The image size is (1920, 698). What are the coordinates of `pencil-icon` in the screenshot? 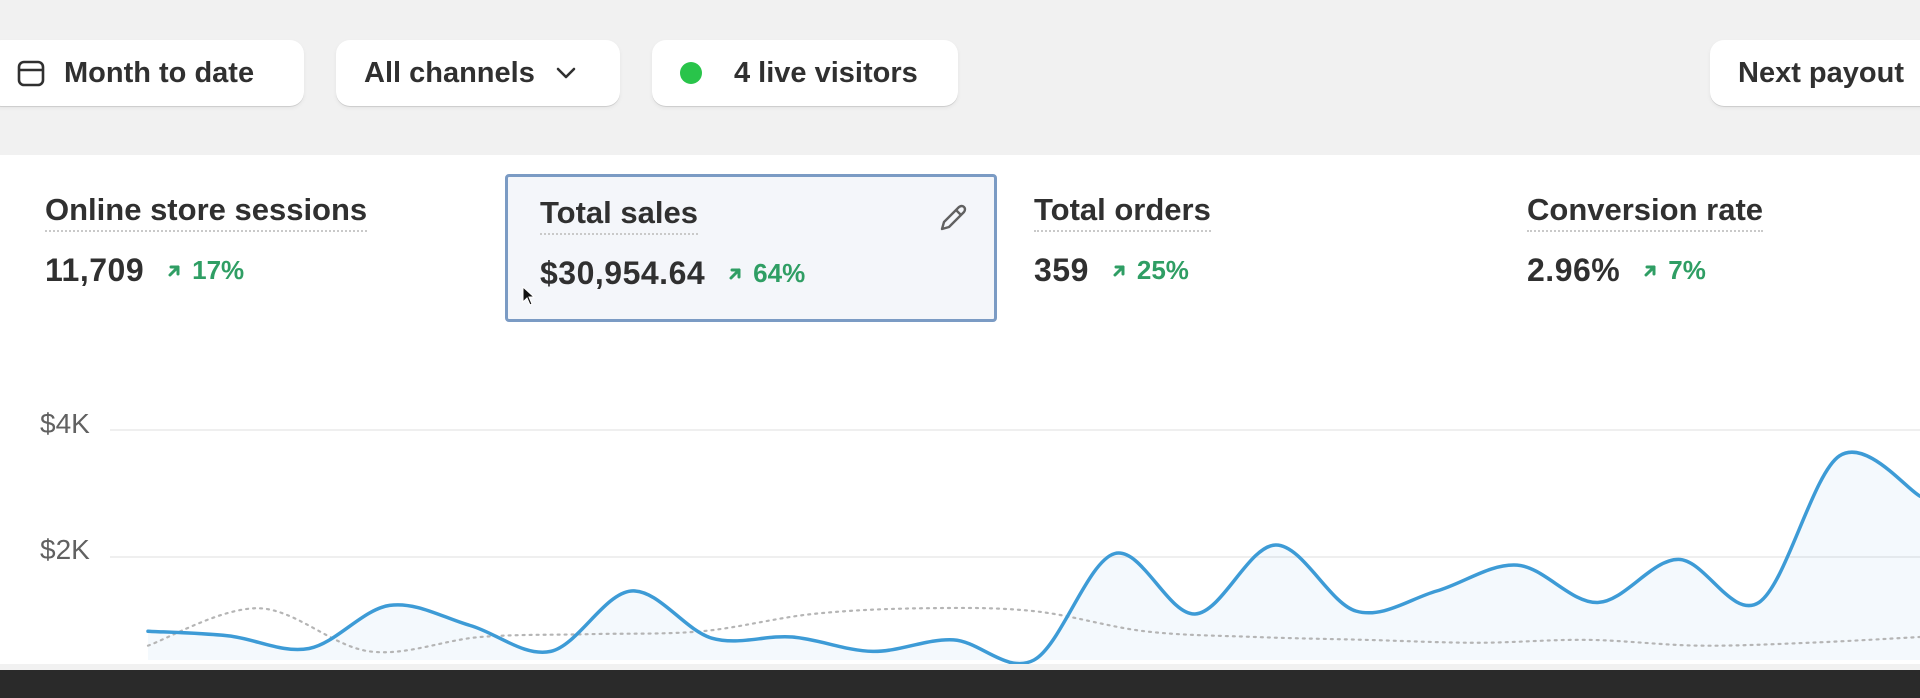 It's located at (952, 219).